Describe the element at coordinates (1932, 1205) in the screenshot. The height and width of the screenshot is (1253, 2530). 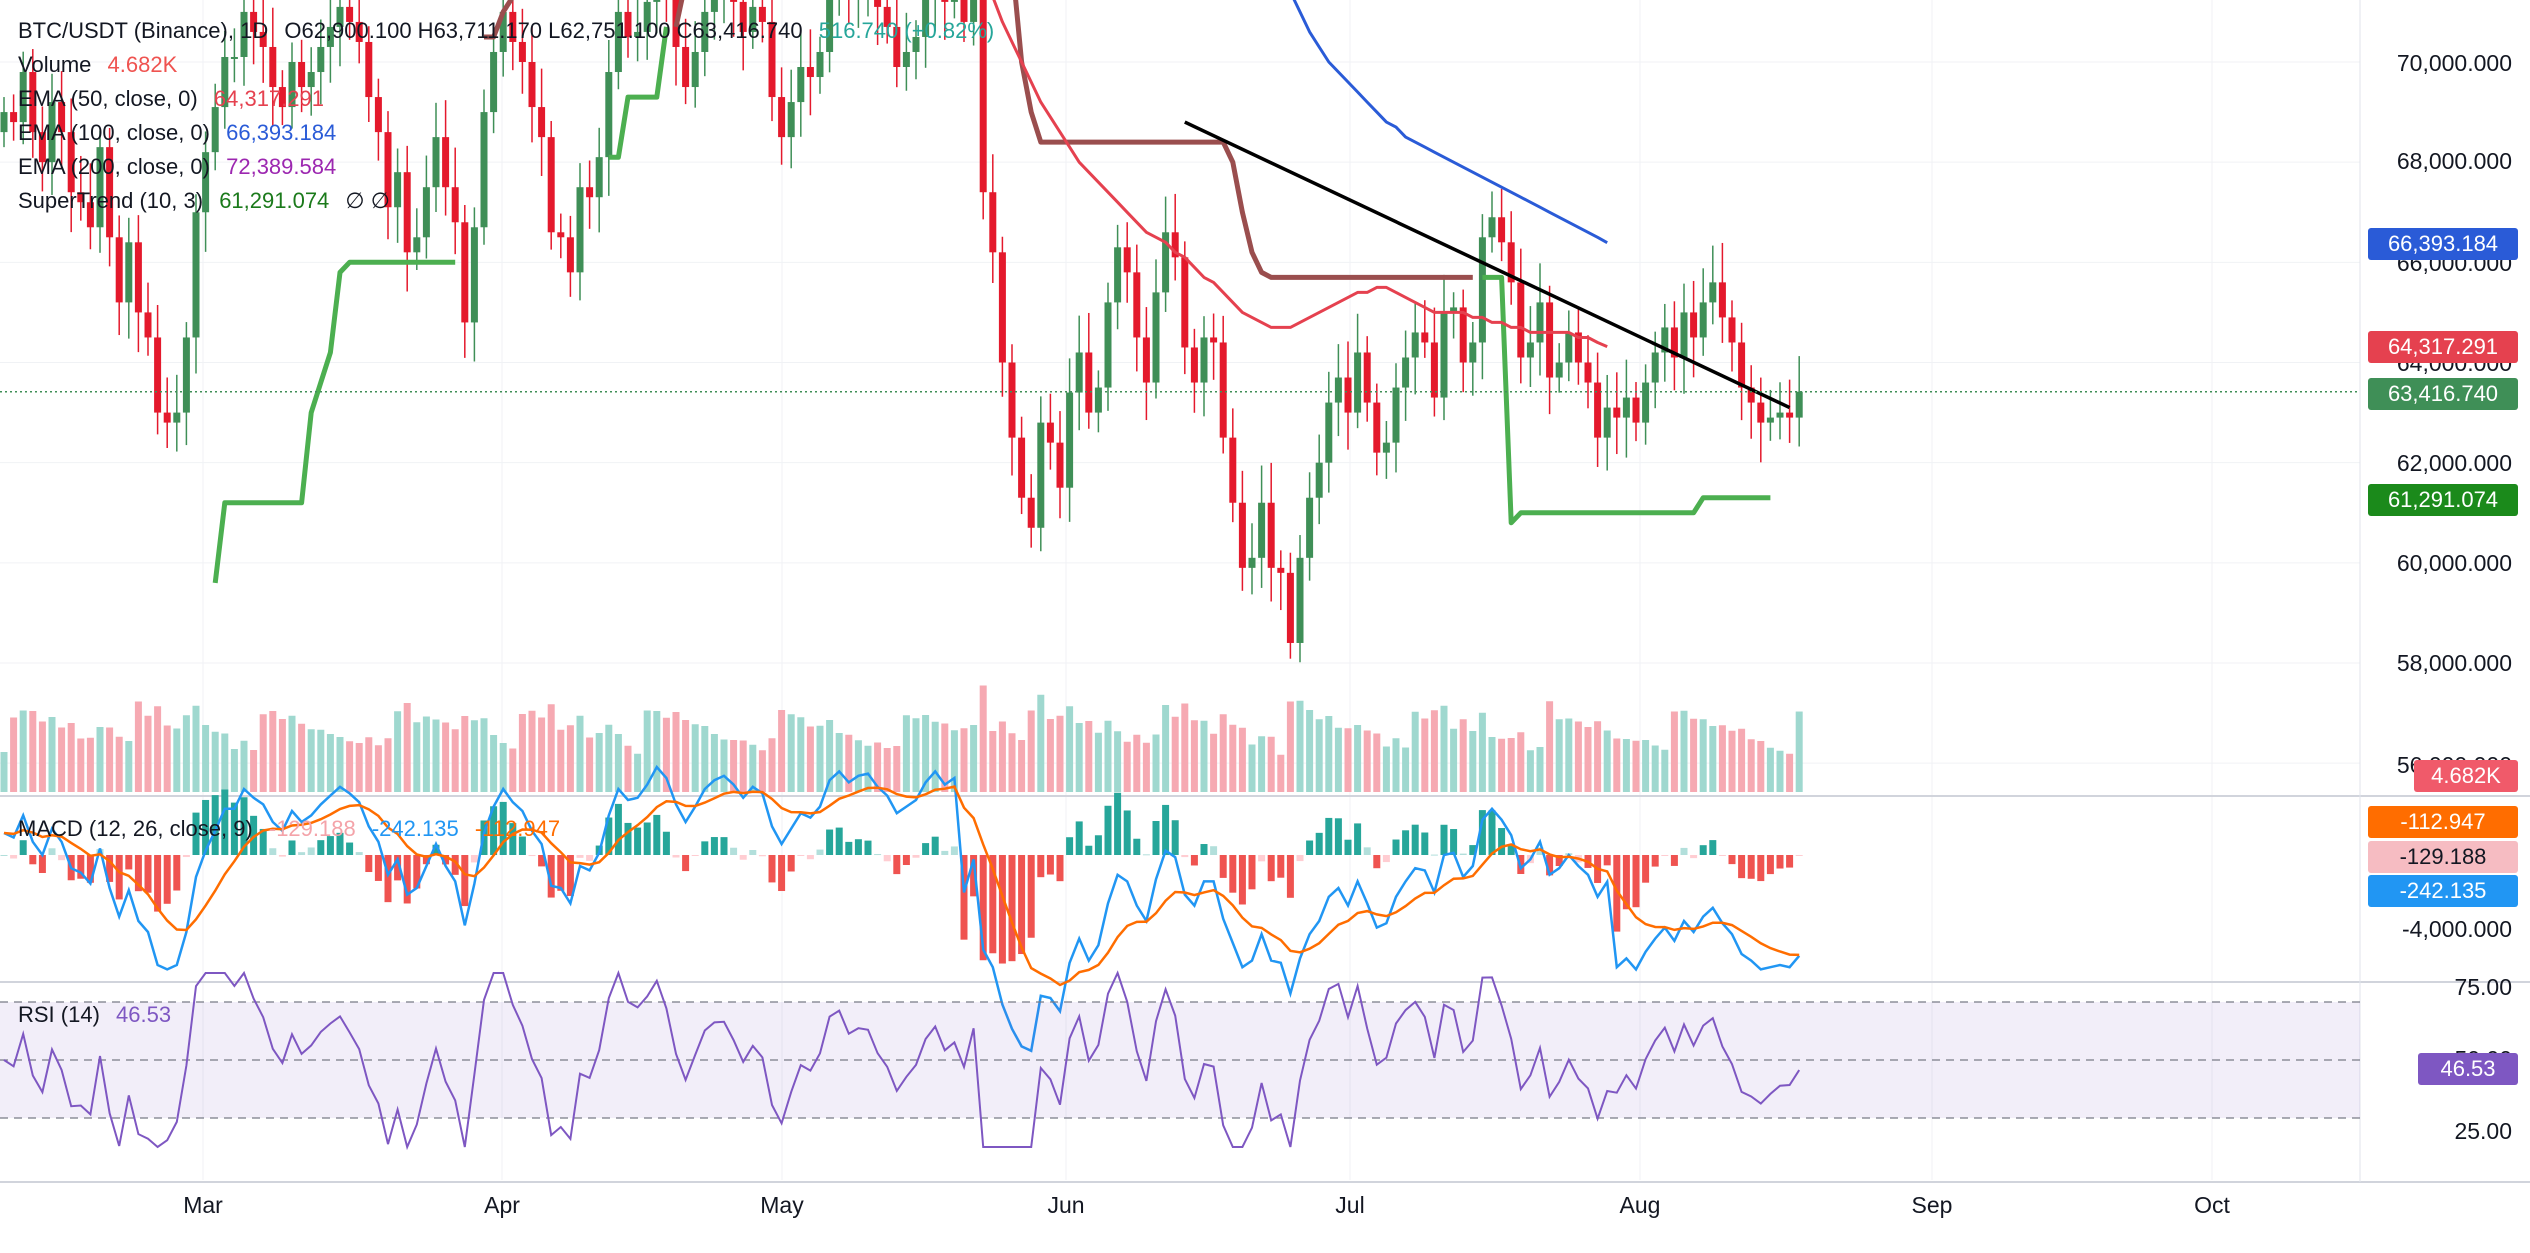
I see `time-tick-sep: Sep` at that location.